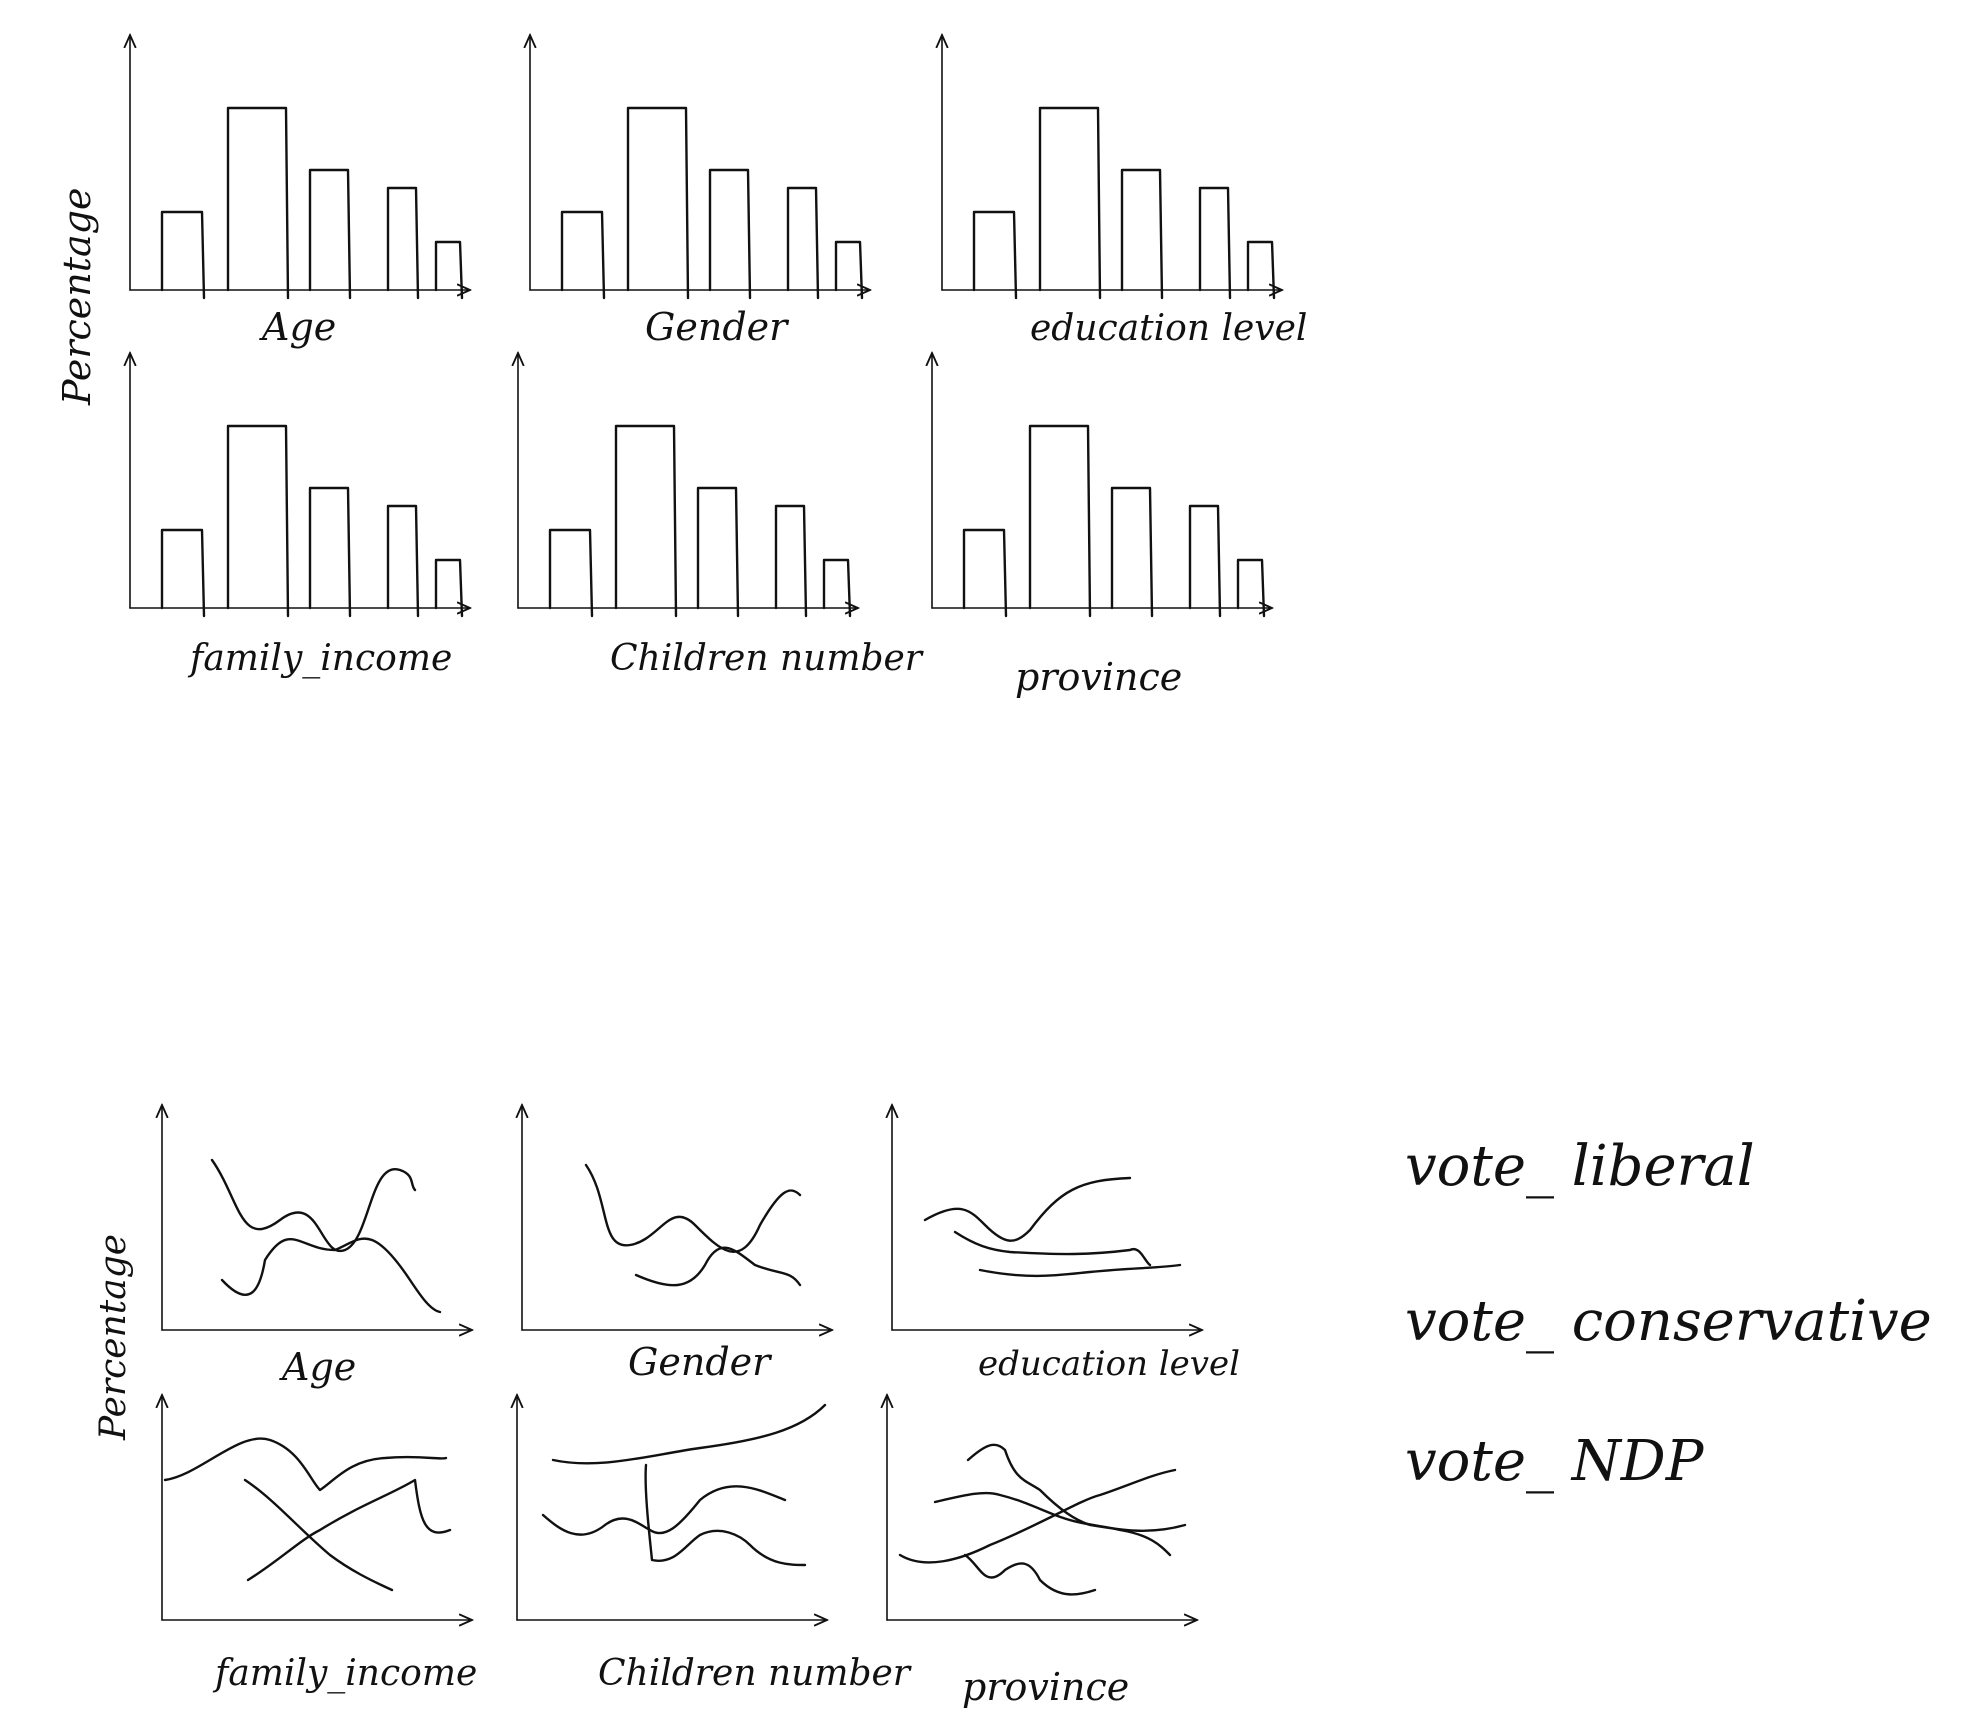 Image resolution: width=1970 pixels, height=1730 pixels. What do you see at coordinates (344, 1673) in the screenshot?
I see `line-panel-label-family-income: family_income` at bounding box center [344, 1673].